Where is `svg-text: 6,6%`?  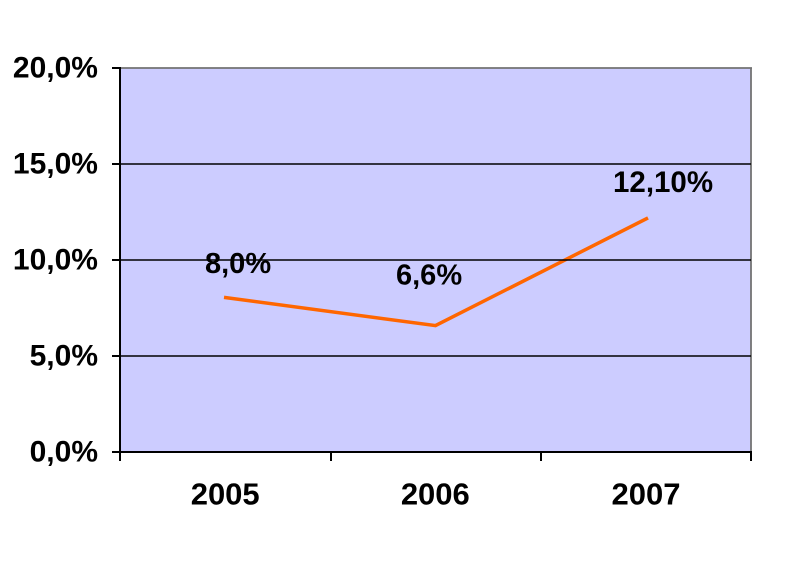
svg-text: 6,6% is located at coordinates (429, 276).